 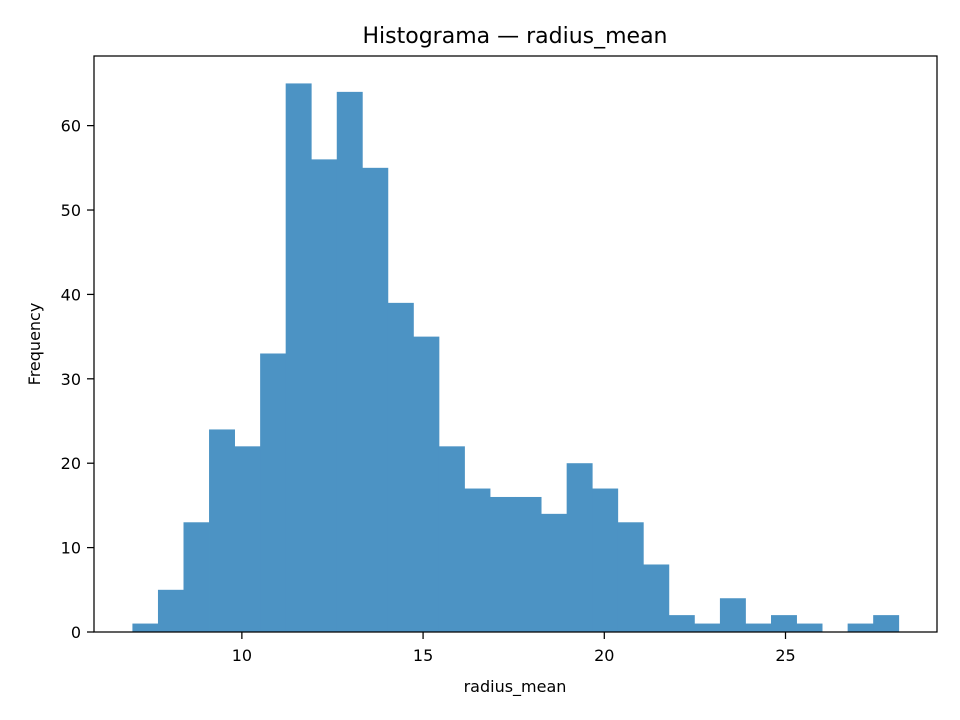 I want to click on x-tick-label: 20, so click(x=604, y=655).